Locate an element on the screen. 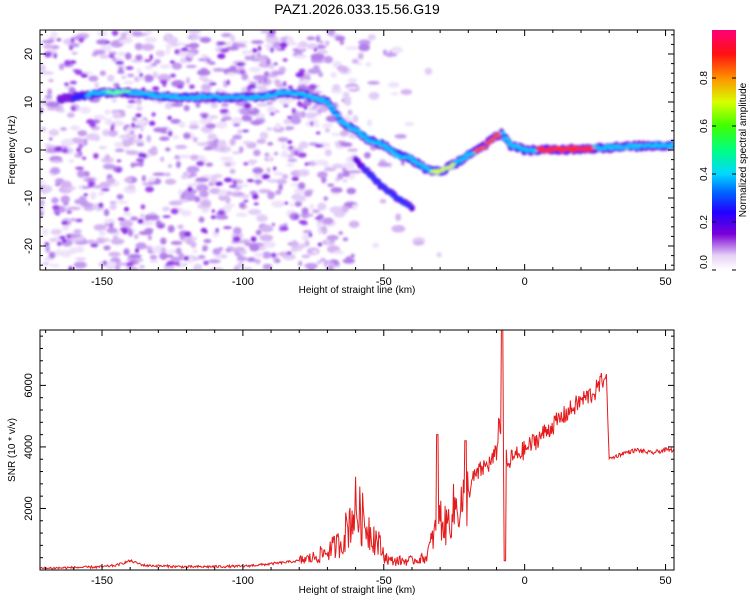 The width and height of the screenshot is (750, 600). secondary-ridge-core is located at coordinates (379, 183).